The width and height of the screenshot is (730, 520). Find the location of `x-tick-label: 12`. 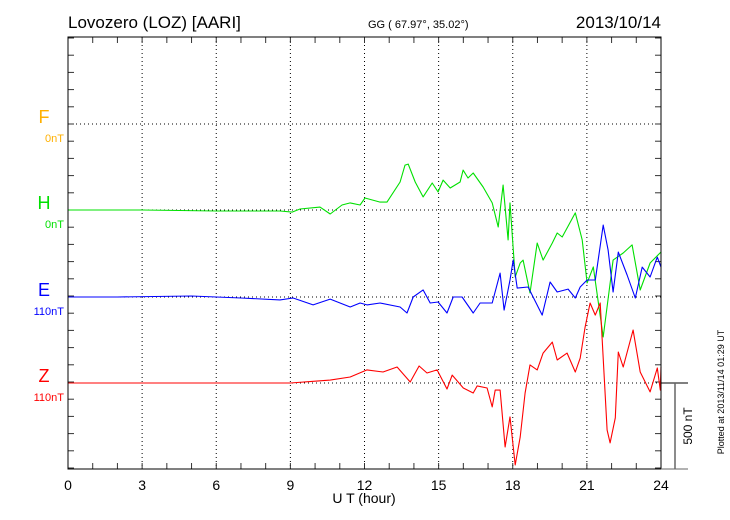

x-tick-label: 12 is located at coordinates (365, 485).